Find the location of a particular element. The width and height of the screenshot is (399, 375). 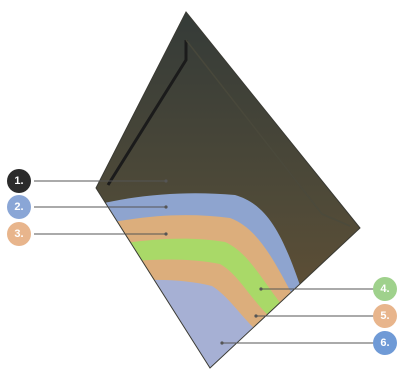

layer-badge-2: 2. is located at coordinates (19, 207).